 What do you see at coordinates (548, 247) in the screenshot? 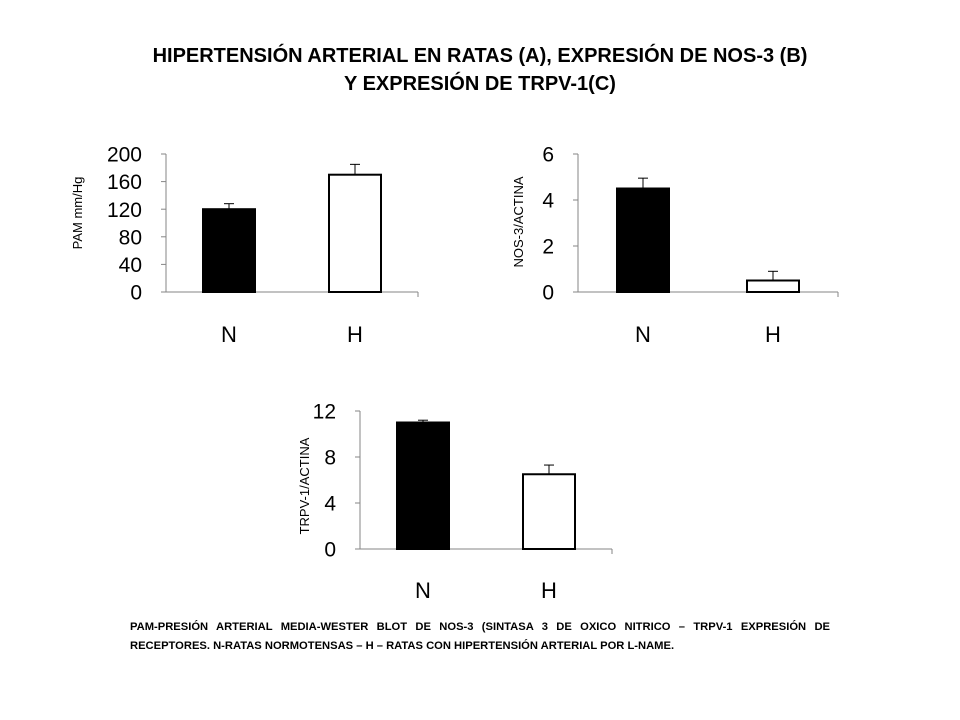
I see `y-tick-label: 2` at bounding box center [548, 247].